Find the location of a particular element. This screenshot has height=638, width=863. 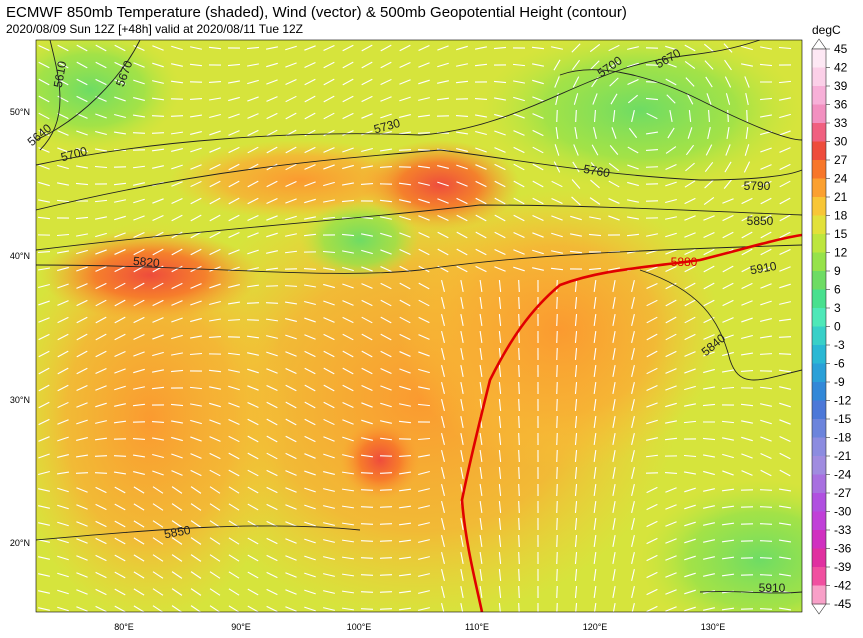

colorbar-label: -33 is located at coordinates (843, 530).